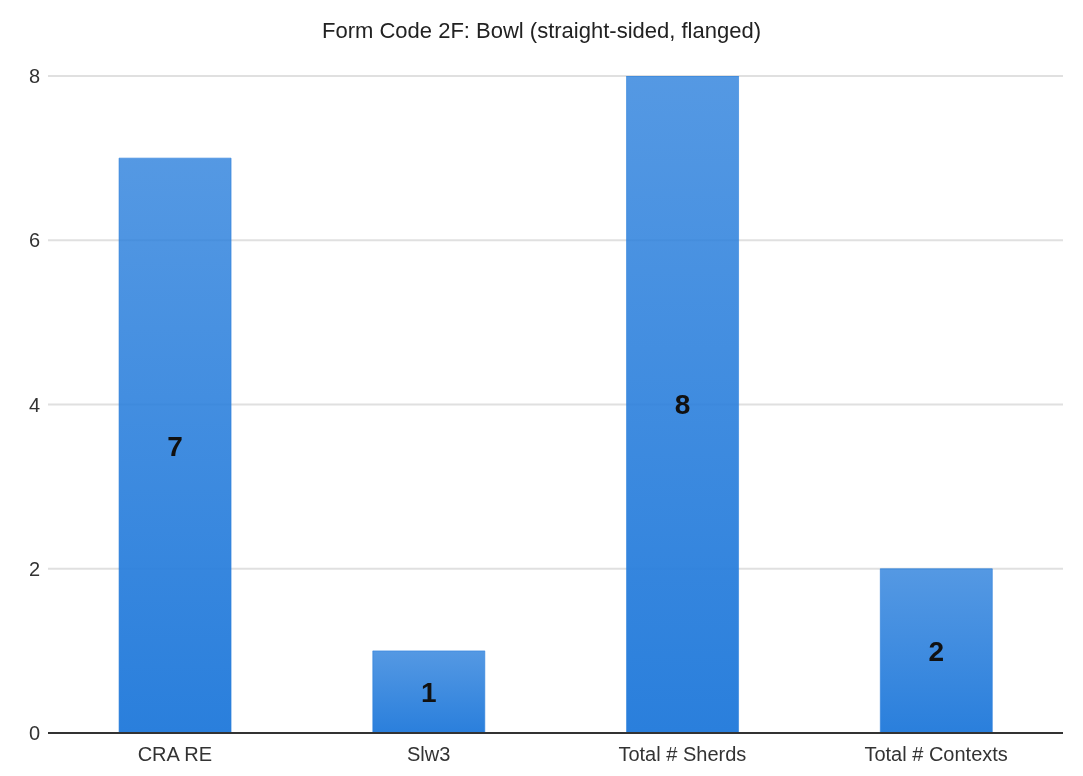  Describe the element at coordinates (34, 240) in the screenshot. I see `y-tick-label: 6` at that location.